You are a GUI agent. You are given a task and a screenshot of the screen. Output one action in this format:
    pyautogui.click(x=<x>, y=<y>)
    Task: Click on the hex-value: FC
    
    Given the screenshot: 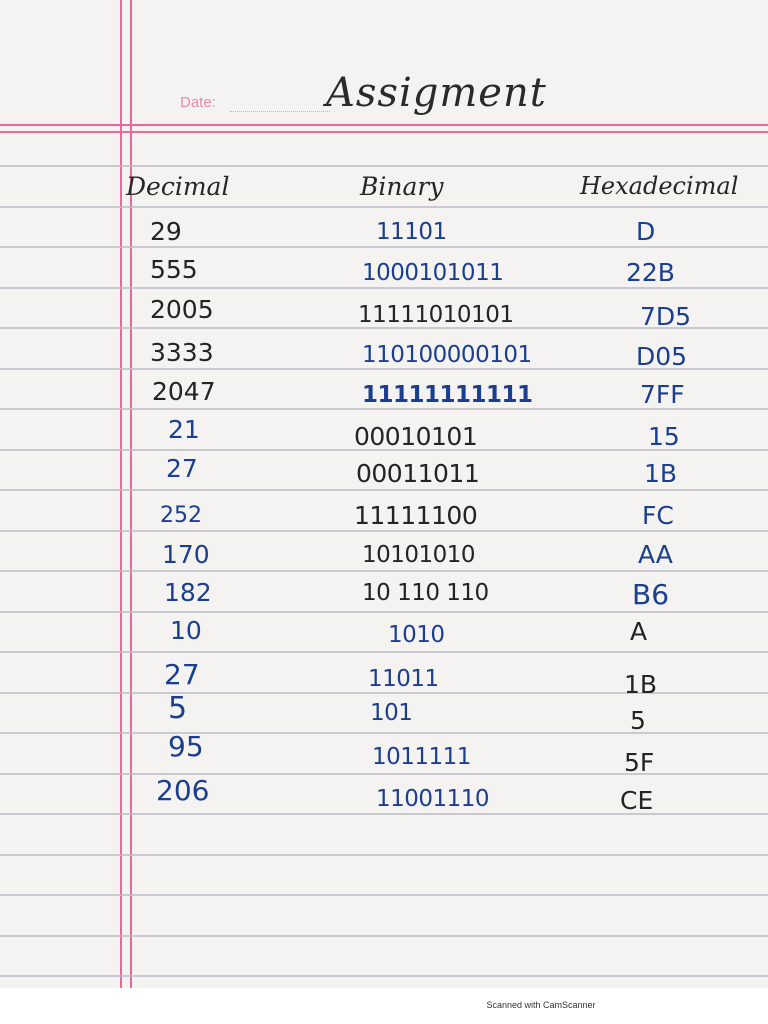 What is the action you would take?
    pyautogui.click(x=658, y=515)
    